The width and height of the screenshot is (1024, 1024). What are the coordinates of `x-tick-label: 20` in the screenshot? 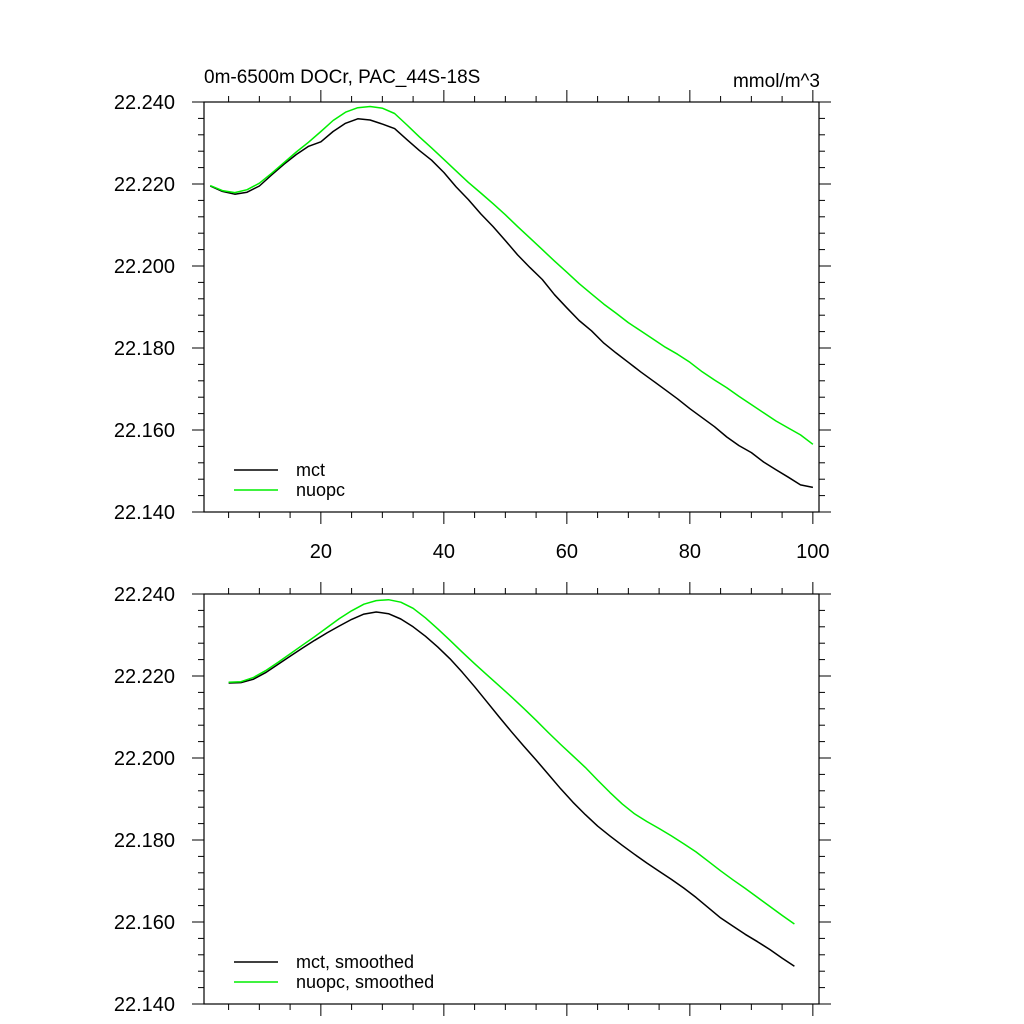 It's located at (321, 552).